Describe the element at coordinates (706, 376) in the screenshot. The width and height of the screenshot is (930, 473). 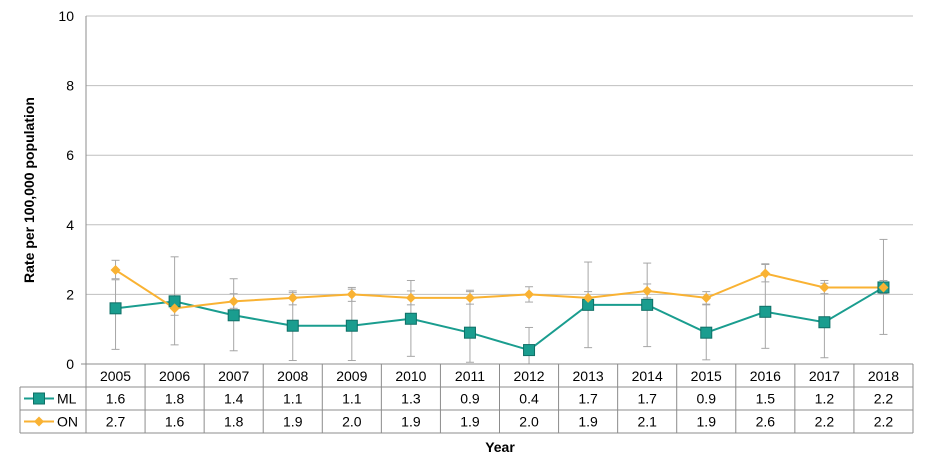
I see `x-tick-label: 2015` at that location.